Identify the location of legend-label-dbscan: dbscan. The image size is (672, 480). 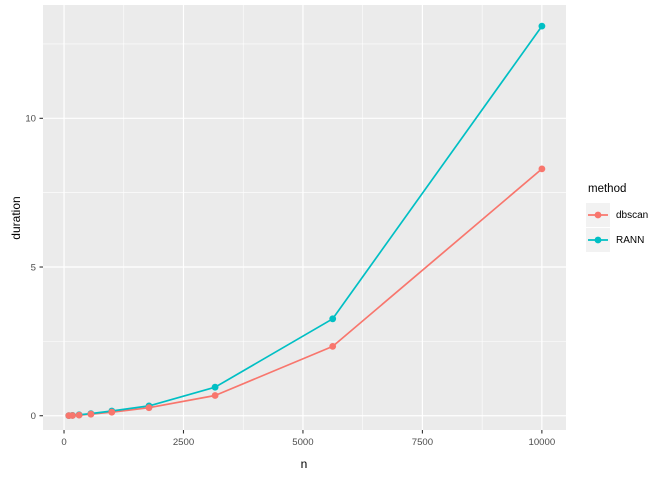
(632, 215).